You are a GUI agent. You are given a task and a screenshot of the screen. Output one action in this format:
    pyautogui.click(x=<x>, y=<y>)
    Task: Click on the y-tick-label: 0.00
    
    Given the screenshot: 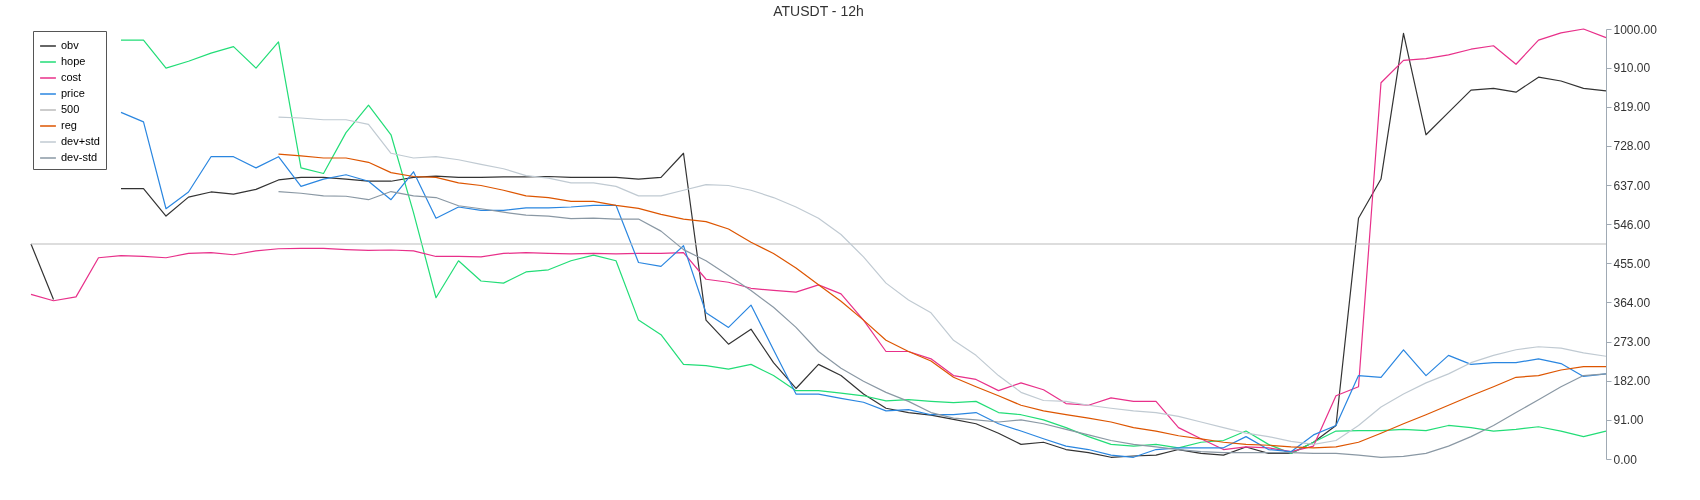 What is the action you would take?
    pyautogui.click(x=1625, y=459)
    